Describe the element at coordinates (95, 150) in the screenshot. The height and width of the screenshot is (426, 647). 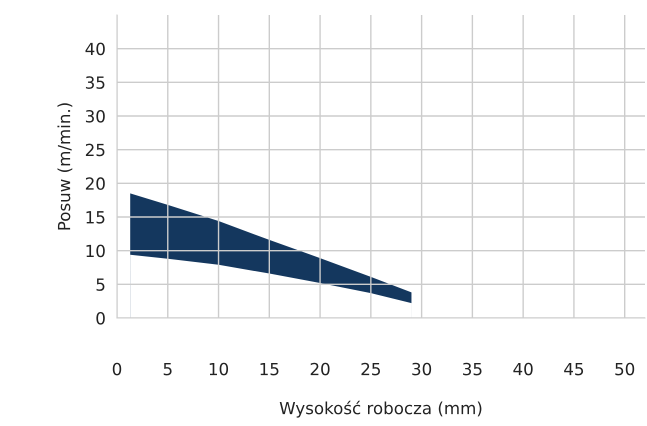
I see `y-tick-label: 25` at that location.